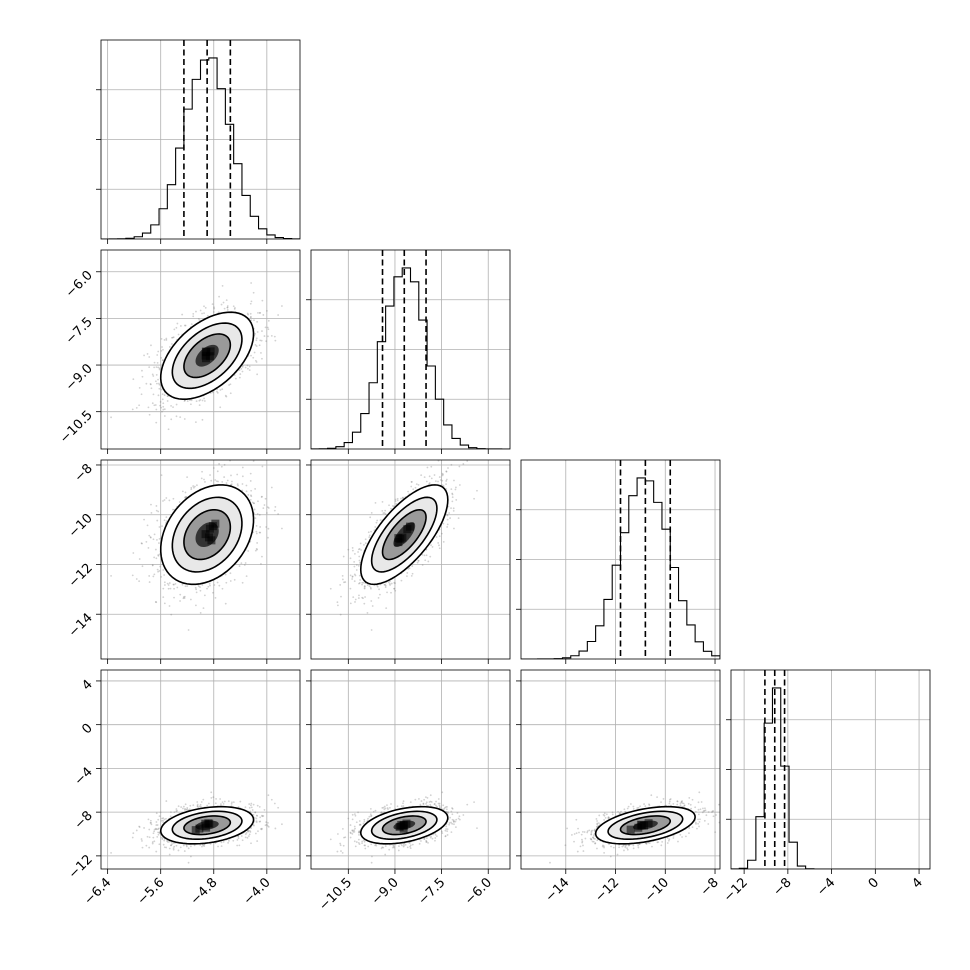 The width and height of the screenshot is (970, 970). I want to click on panel-1-0: −10.5−9.0−7.5−6.0, so click(179, 351).